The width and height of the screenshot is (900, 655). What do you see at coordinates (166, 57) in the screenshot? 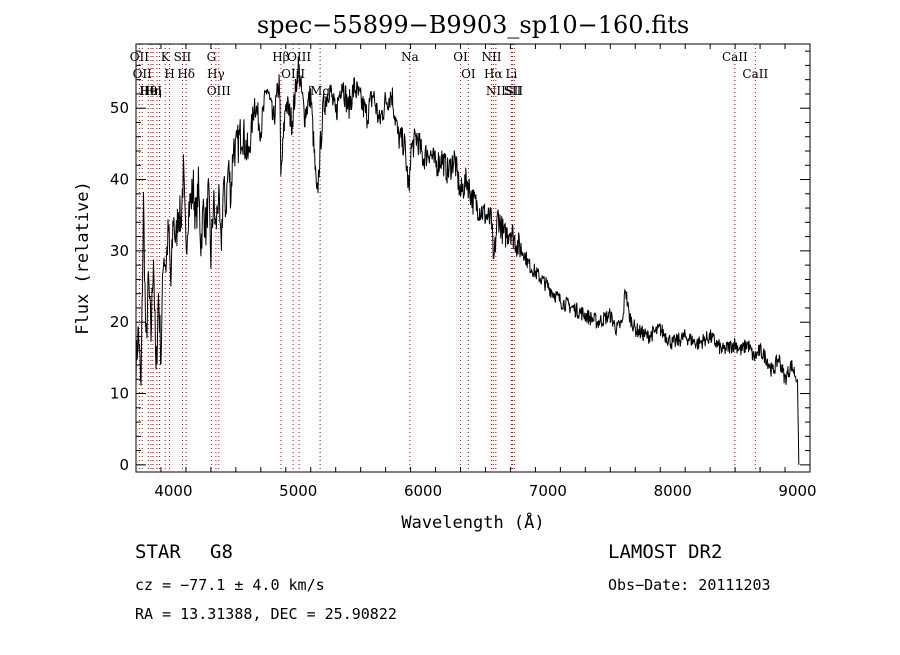
I see `spectral-line-label: K` at bounding box center [166, 57].